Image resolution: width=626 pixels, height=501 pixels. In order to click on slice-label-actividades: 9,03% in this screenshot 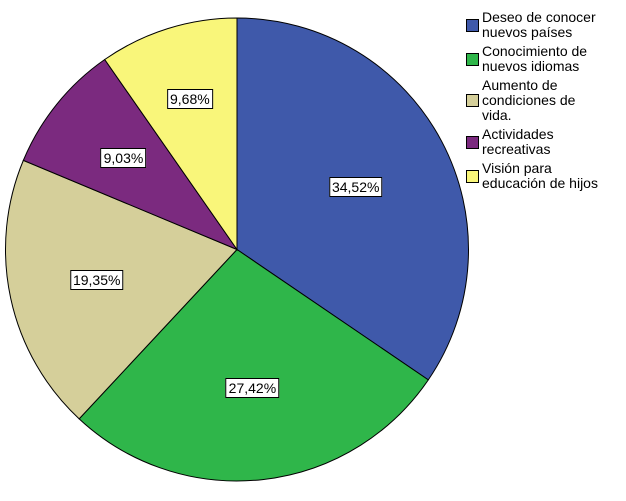, I will do `click(123, 157)`.